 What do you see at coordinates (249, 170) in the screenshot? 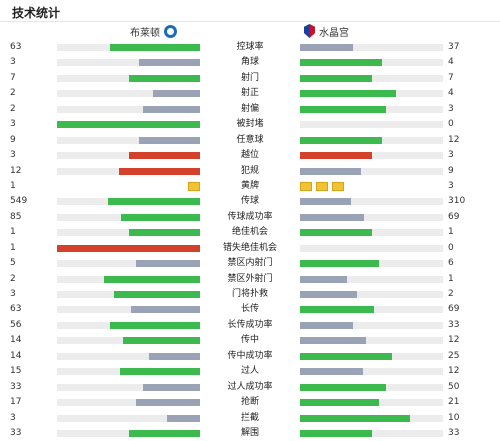
I see `stat-label: 犯规` at bounding box center [249, 170].